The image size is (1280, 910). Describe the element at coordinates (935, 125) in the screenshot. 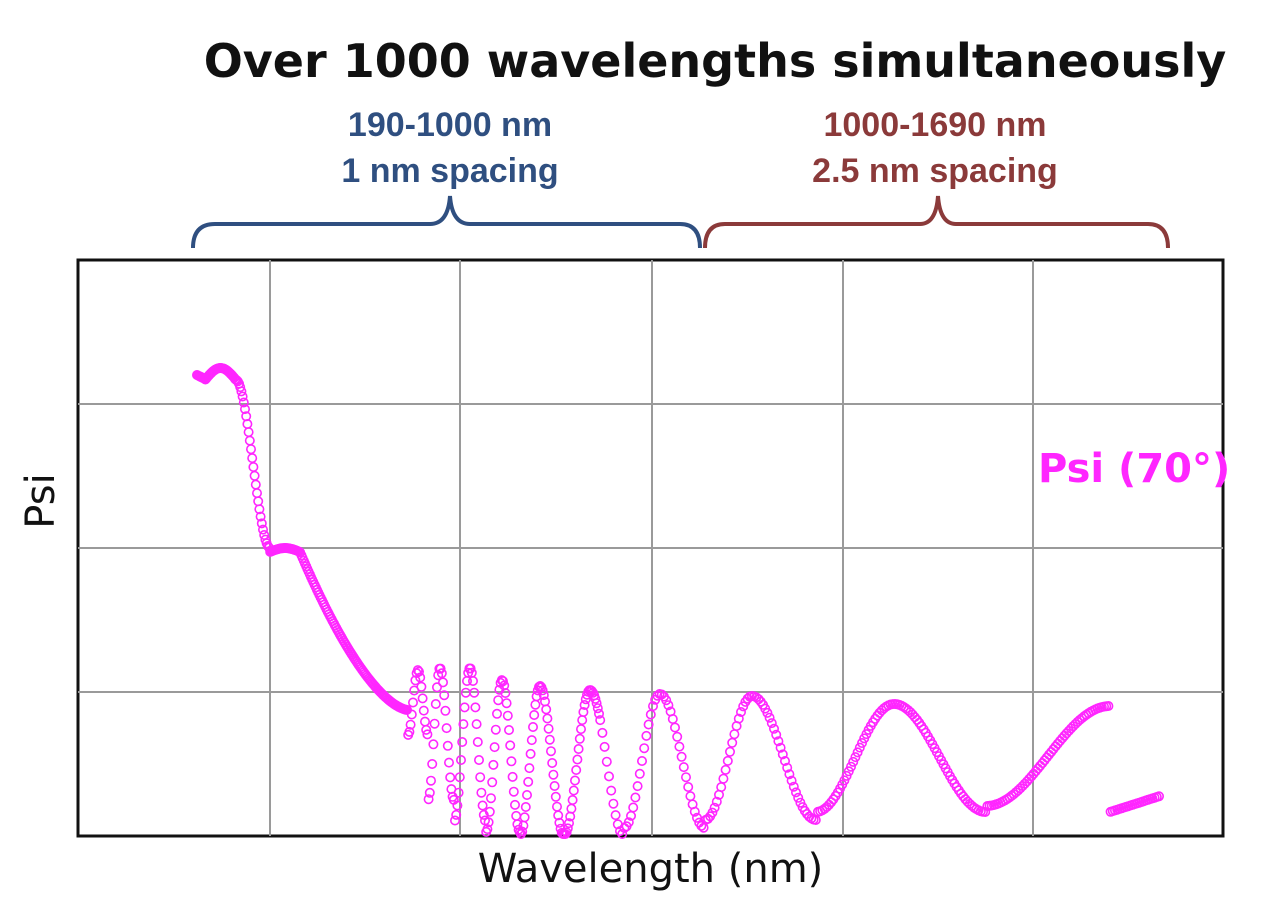

I see `range-right-wavelengths: 1000-1690 nm` at that location.